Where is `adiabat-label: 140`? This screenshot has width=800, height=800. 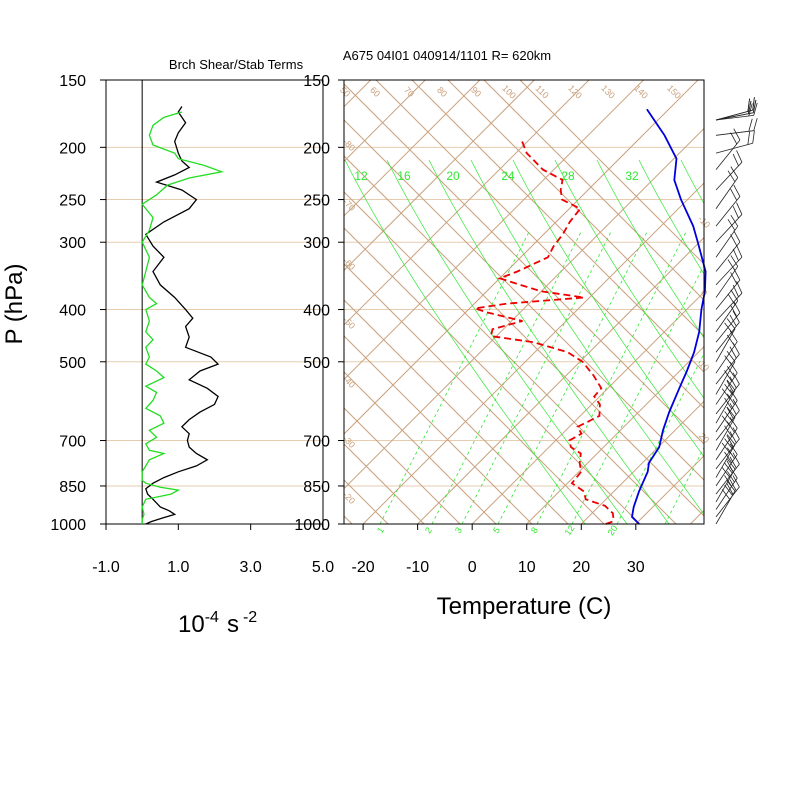
adiabat-label: 140 is located at coordinates (641, 92).